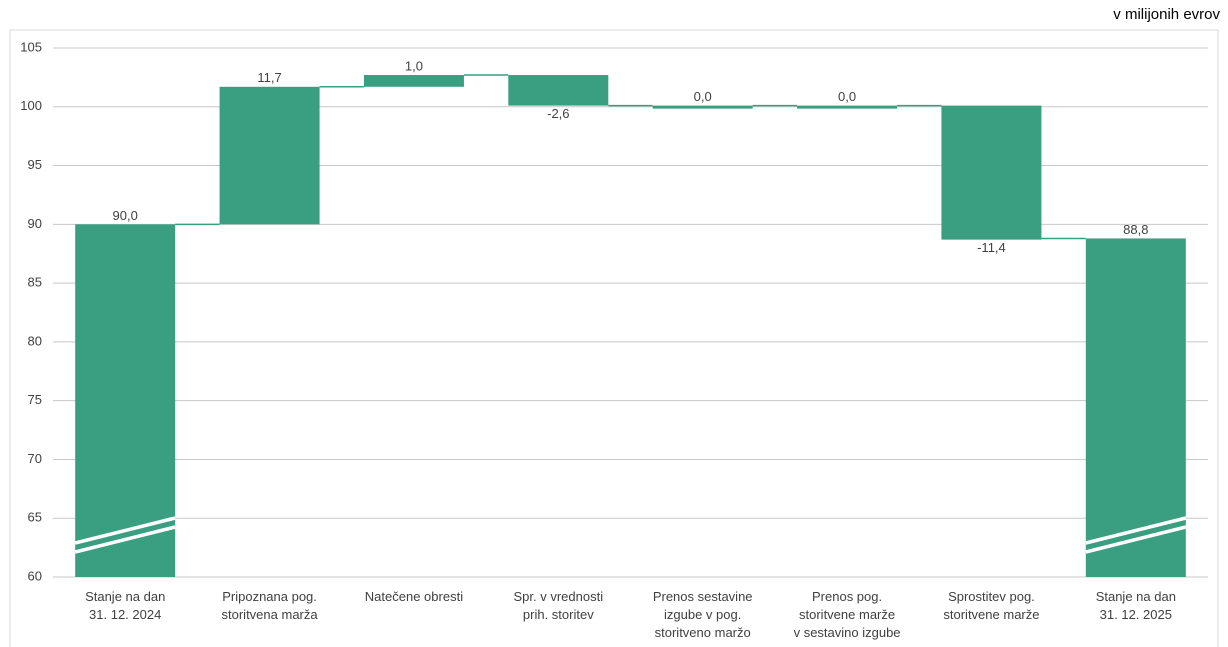 Image resolution: width=1228 pixels, height=647 pixels. What do you see at coordinates (558, 605) in the screenshot?
I see `x-tick-label: Spr. v vrednosti prih. storitev` at bounding box center [558, 605].